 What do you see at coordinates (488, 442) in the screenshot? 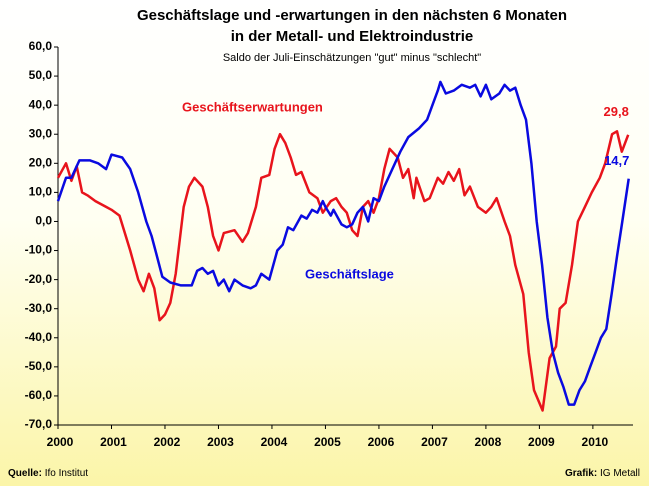
I see `x-tick-label: 2008` at bounding box center [488, 442].